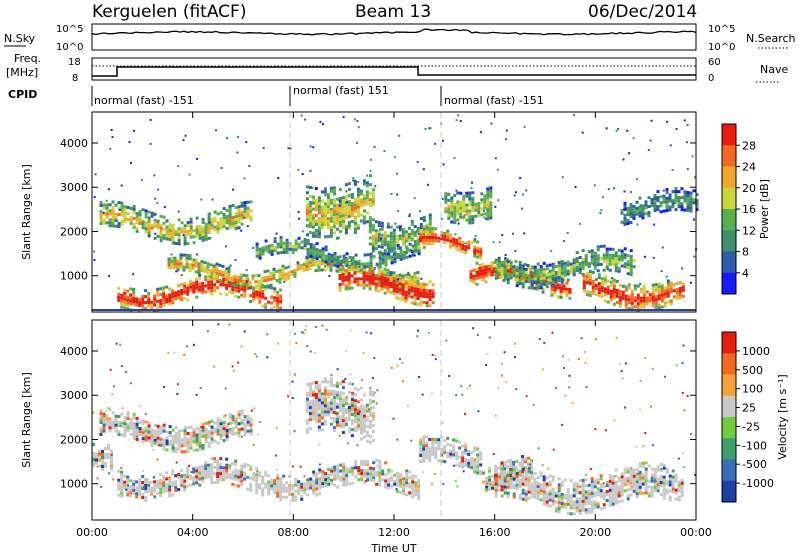 The width and height of the screenshot is (800, 558). What do you see at coordinates (494, 100) in the screenshot?
I see `cpid-segment-3: normal (fast) -151` at bounding box center [494, 100].